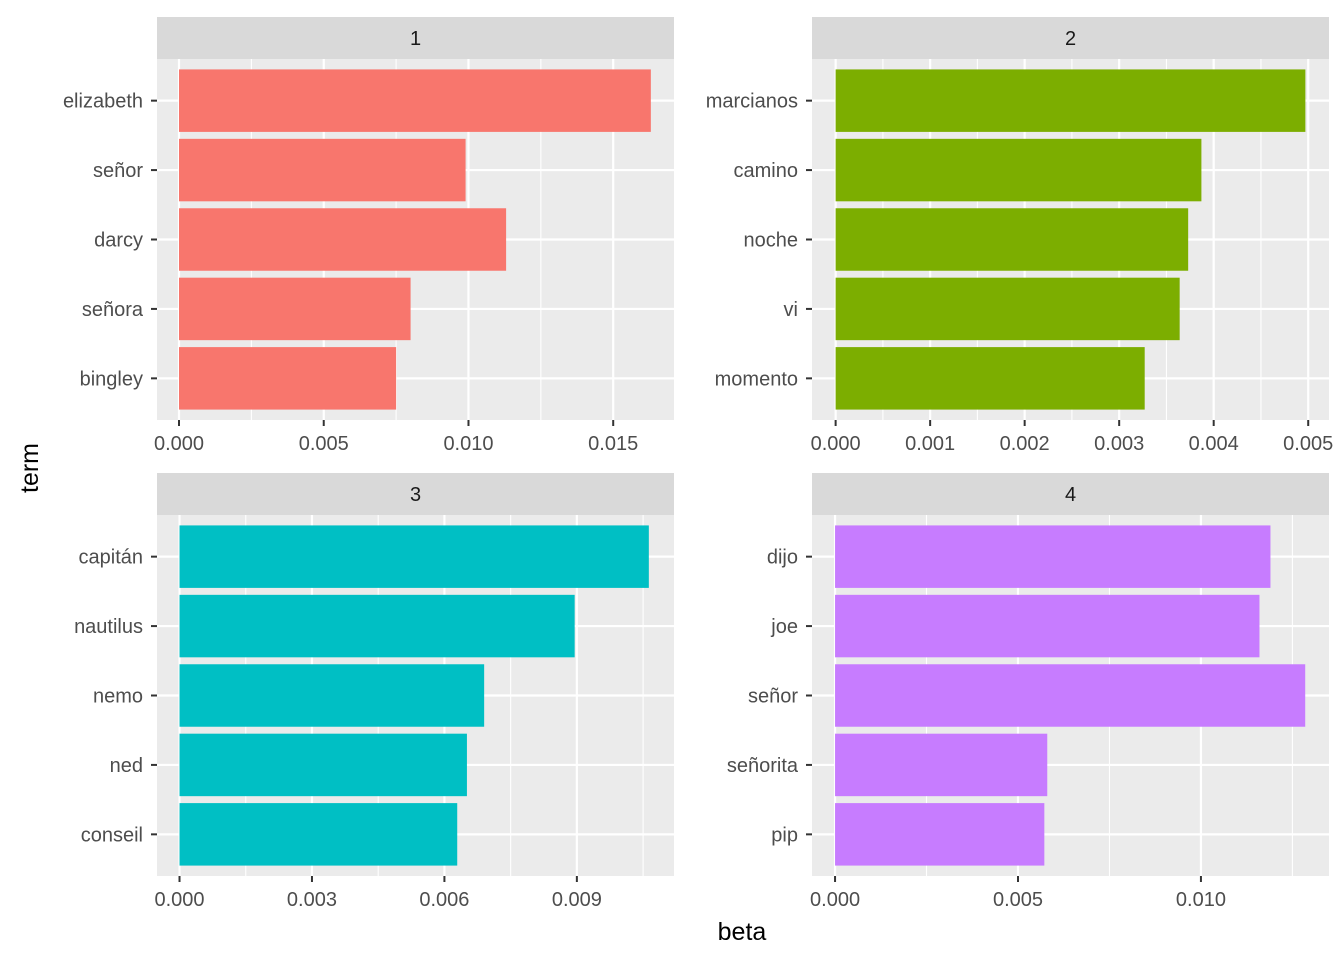 This screenshot has width=1344, height=960. What do you see at coordinates (940, 834) in the screenshot?
I see `bar-pip` at bounding box center [940, 834].